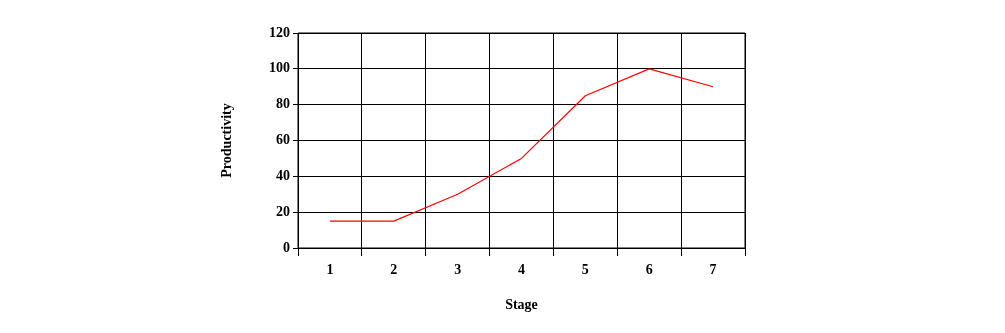  I want to click on x-axis-title: Stage, so click(521, 305).